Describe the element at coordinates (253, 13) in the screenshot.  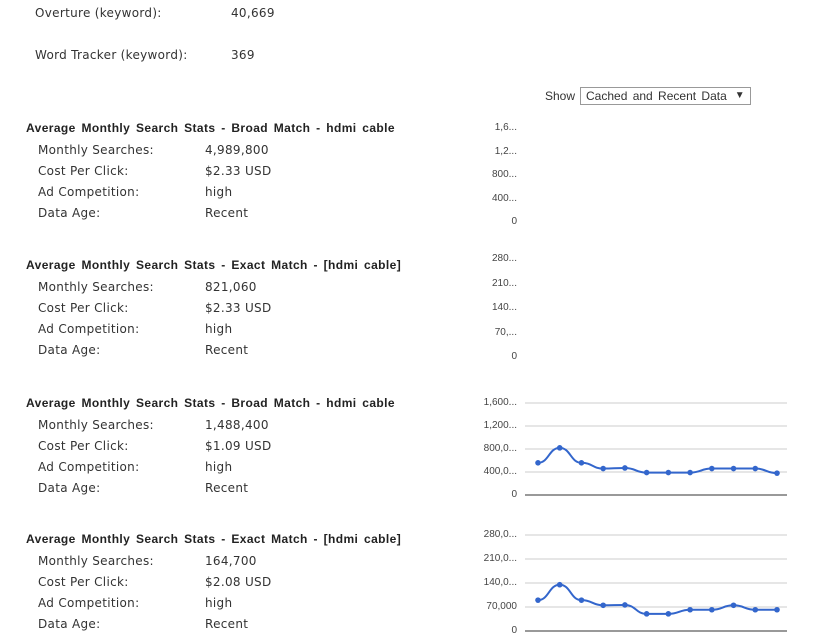
I see `overture-value: 40,669` at that location.